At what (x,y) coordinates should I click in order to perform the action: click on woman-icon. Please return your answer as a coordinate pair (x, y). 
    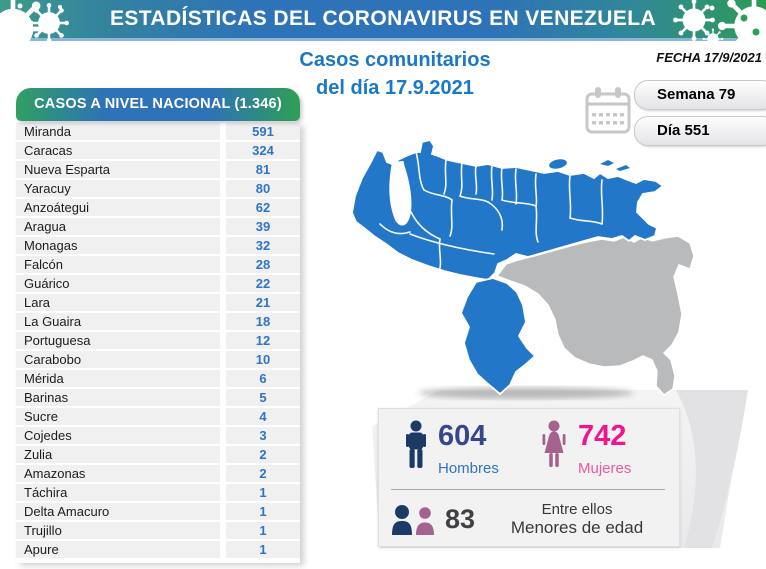
    Looking at the image, I should click on (554, 443).